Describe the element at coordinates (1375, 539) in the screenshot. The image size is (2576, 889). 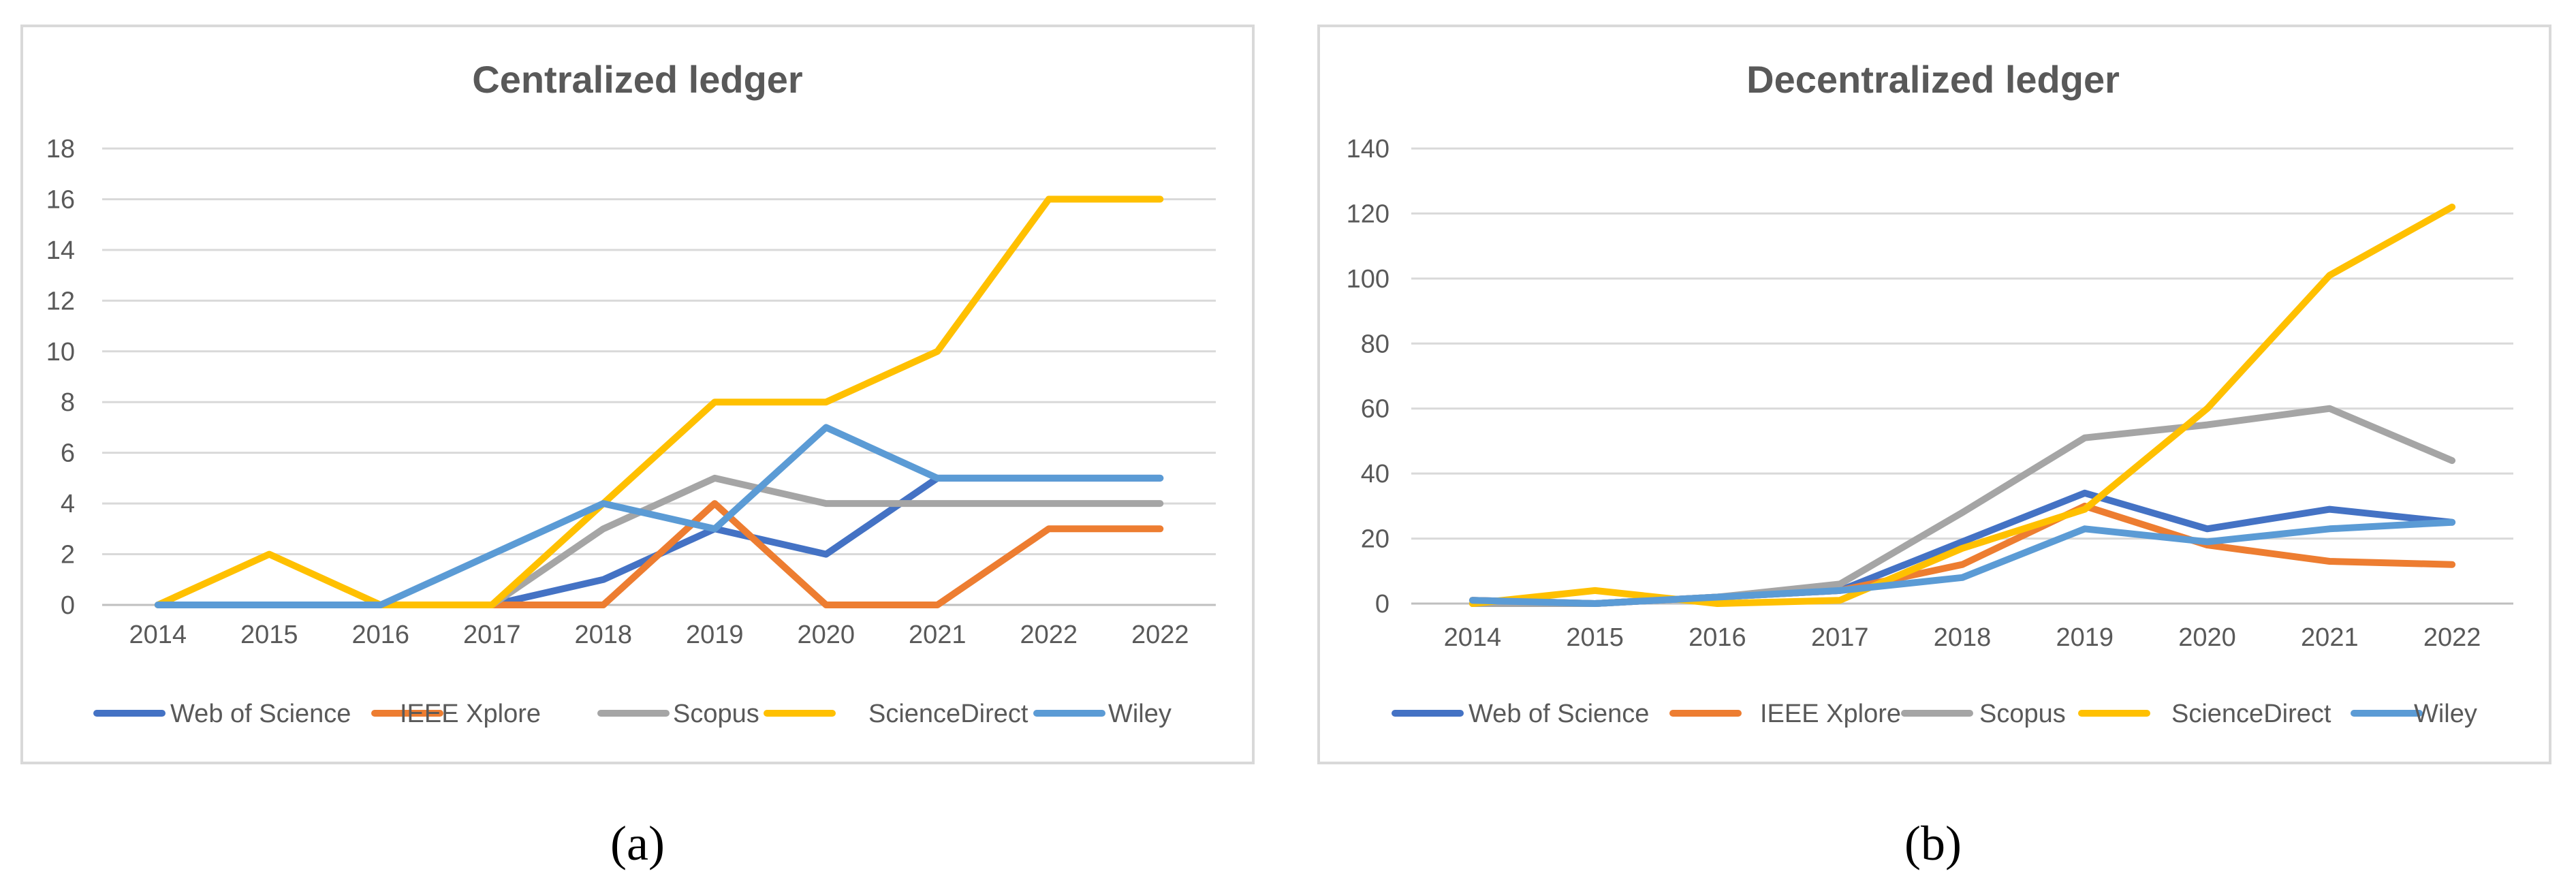
I see `y-tick-label: 20` at that location.